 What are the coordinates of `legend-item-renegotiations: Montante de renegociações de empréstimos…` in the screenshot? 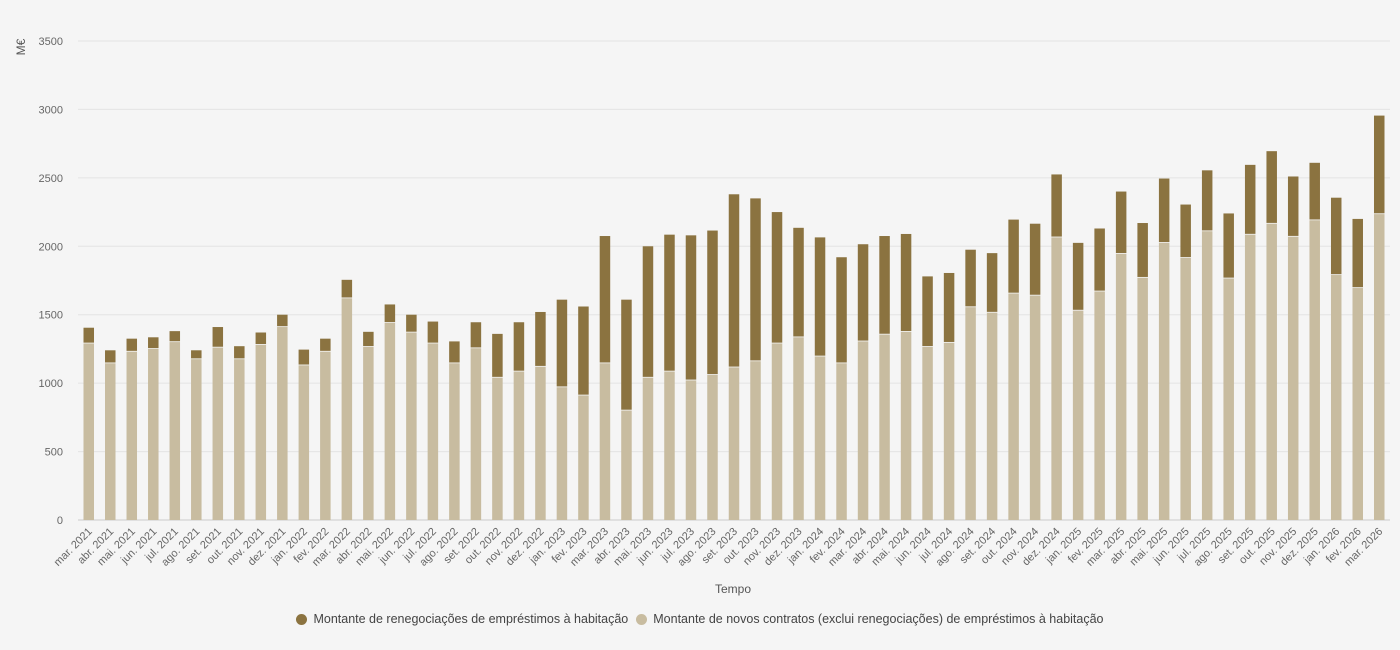 It's located at (462, 619).